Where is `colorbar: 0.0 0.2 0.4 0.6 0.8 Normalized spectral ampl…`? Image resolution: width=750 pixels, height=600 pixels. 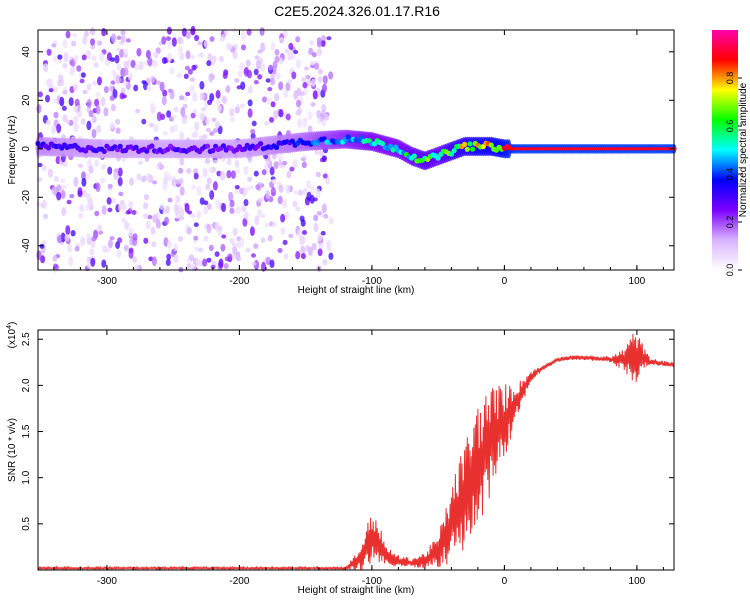
colorbar: 0.0 0.2 0.4 0.6 0.8 Normalized spectral ampl… is located at coordinates (730, 153).